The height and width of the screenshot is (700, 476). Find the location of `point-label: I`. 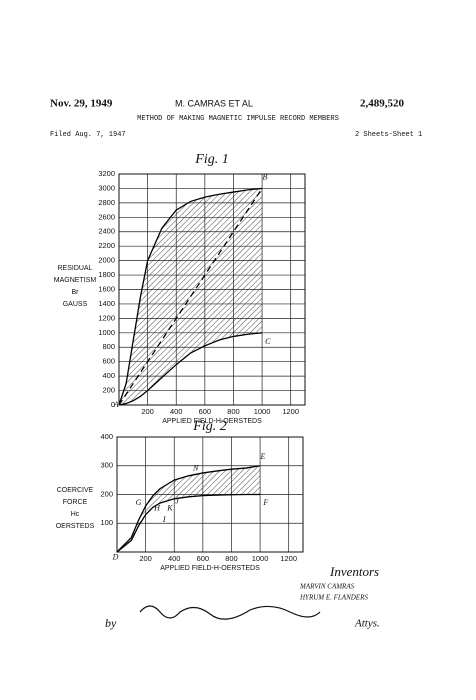

point-label: I is located at coordinates (164, 519).